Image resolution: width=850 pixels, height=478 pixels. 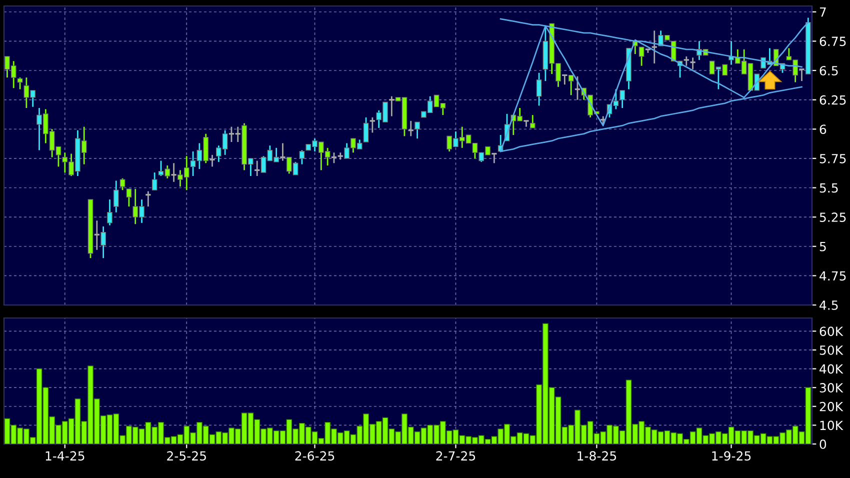 I want to click on y-tick-label: 50K, so click(x=832, y=350).